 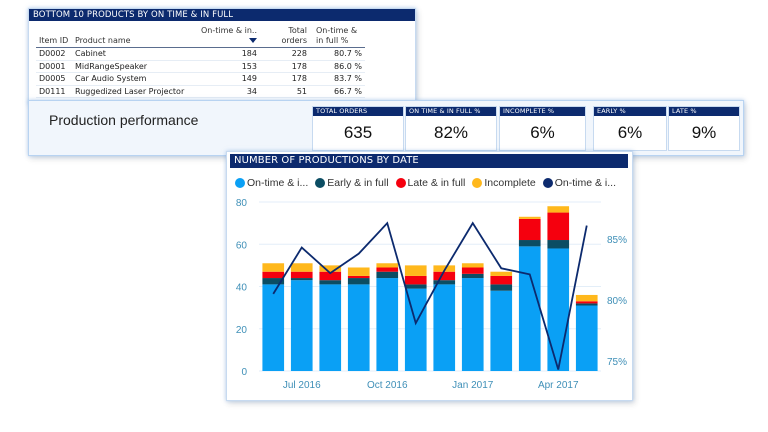 What do you see at coordinates (244, 372) in the screenshot?
I see `y-tick-label: 0` at bounding box center [244, 372].